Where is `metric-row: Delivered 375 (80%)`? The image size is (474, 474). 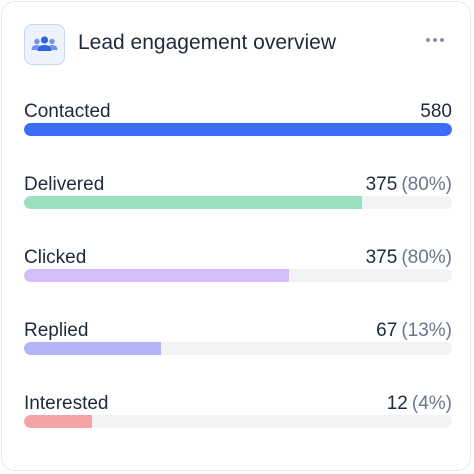
metric-row: Delivered 375 (80%) is located at coordinates (238, 204).